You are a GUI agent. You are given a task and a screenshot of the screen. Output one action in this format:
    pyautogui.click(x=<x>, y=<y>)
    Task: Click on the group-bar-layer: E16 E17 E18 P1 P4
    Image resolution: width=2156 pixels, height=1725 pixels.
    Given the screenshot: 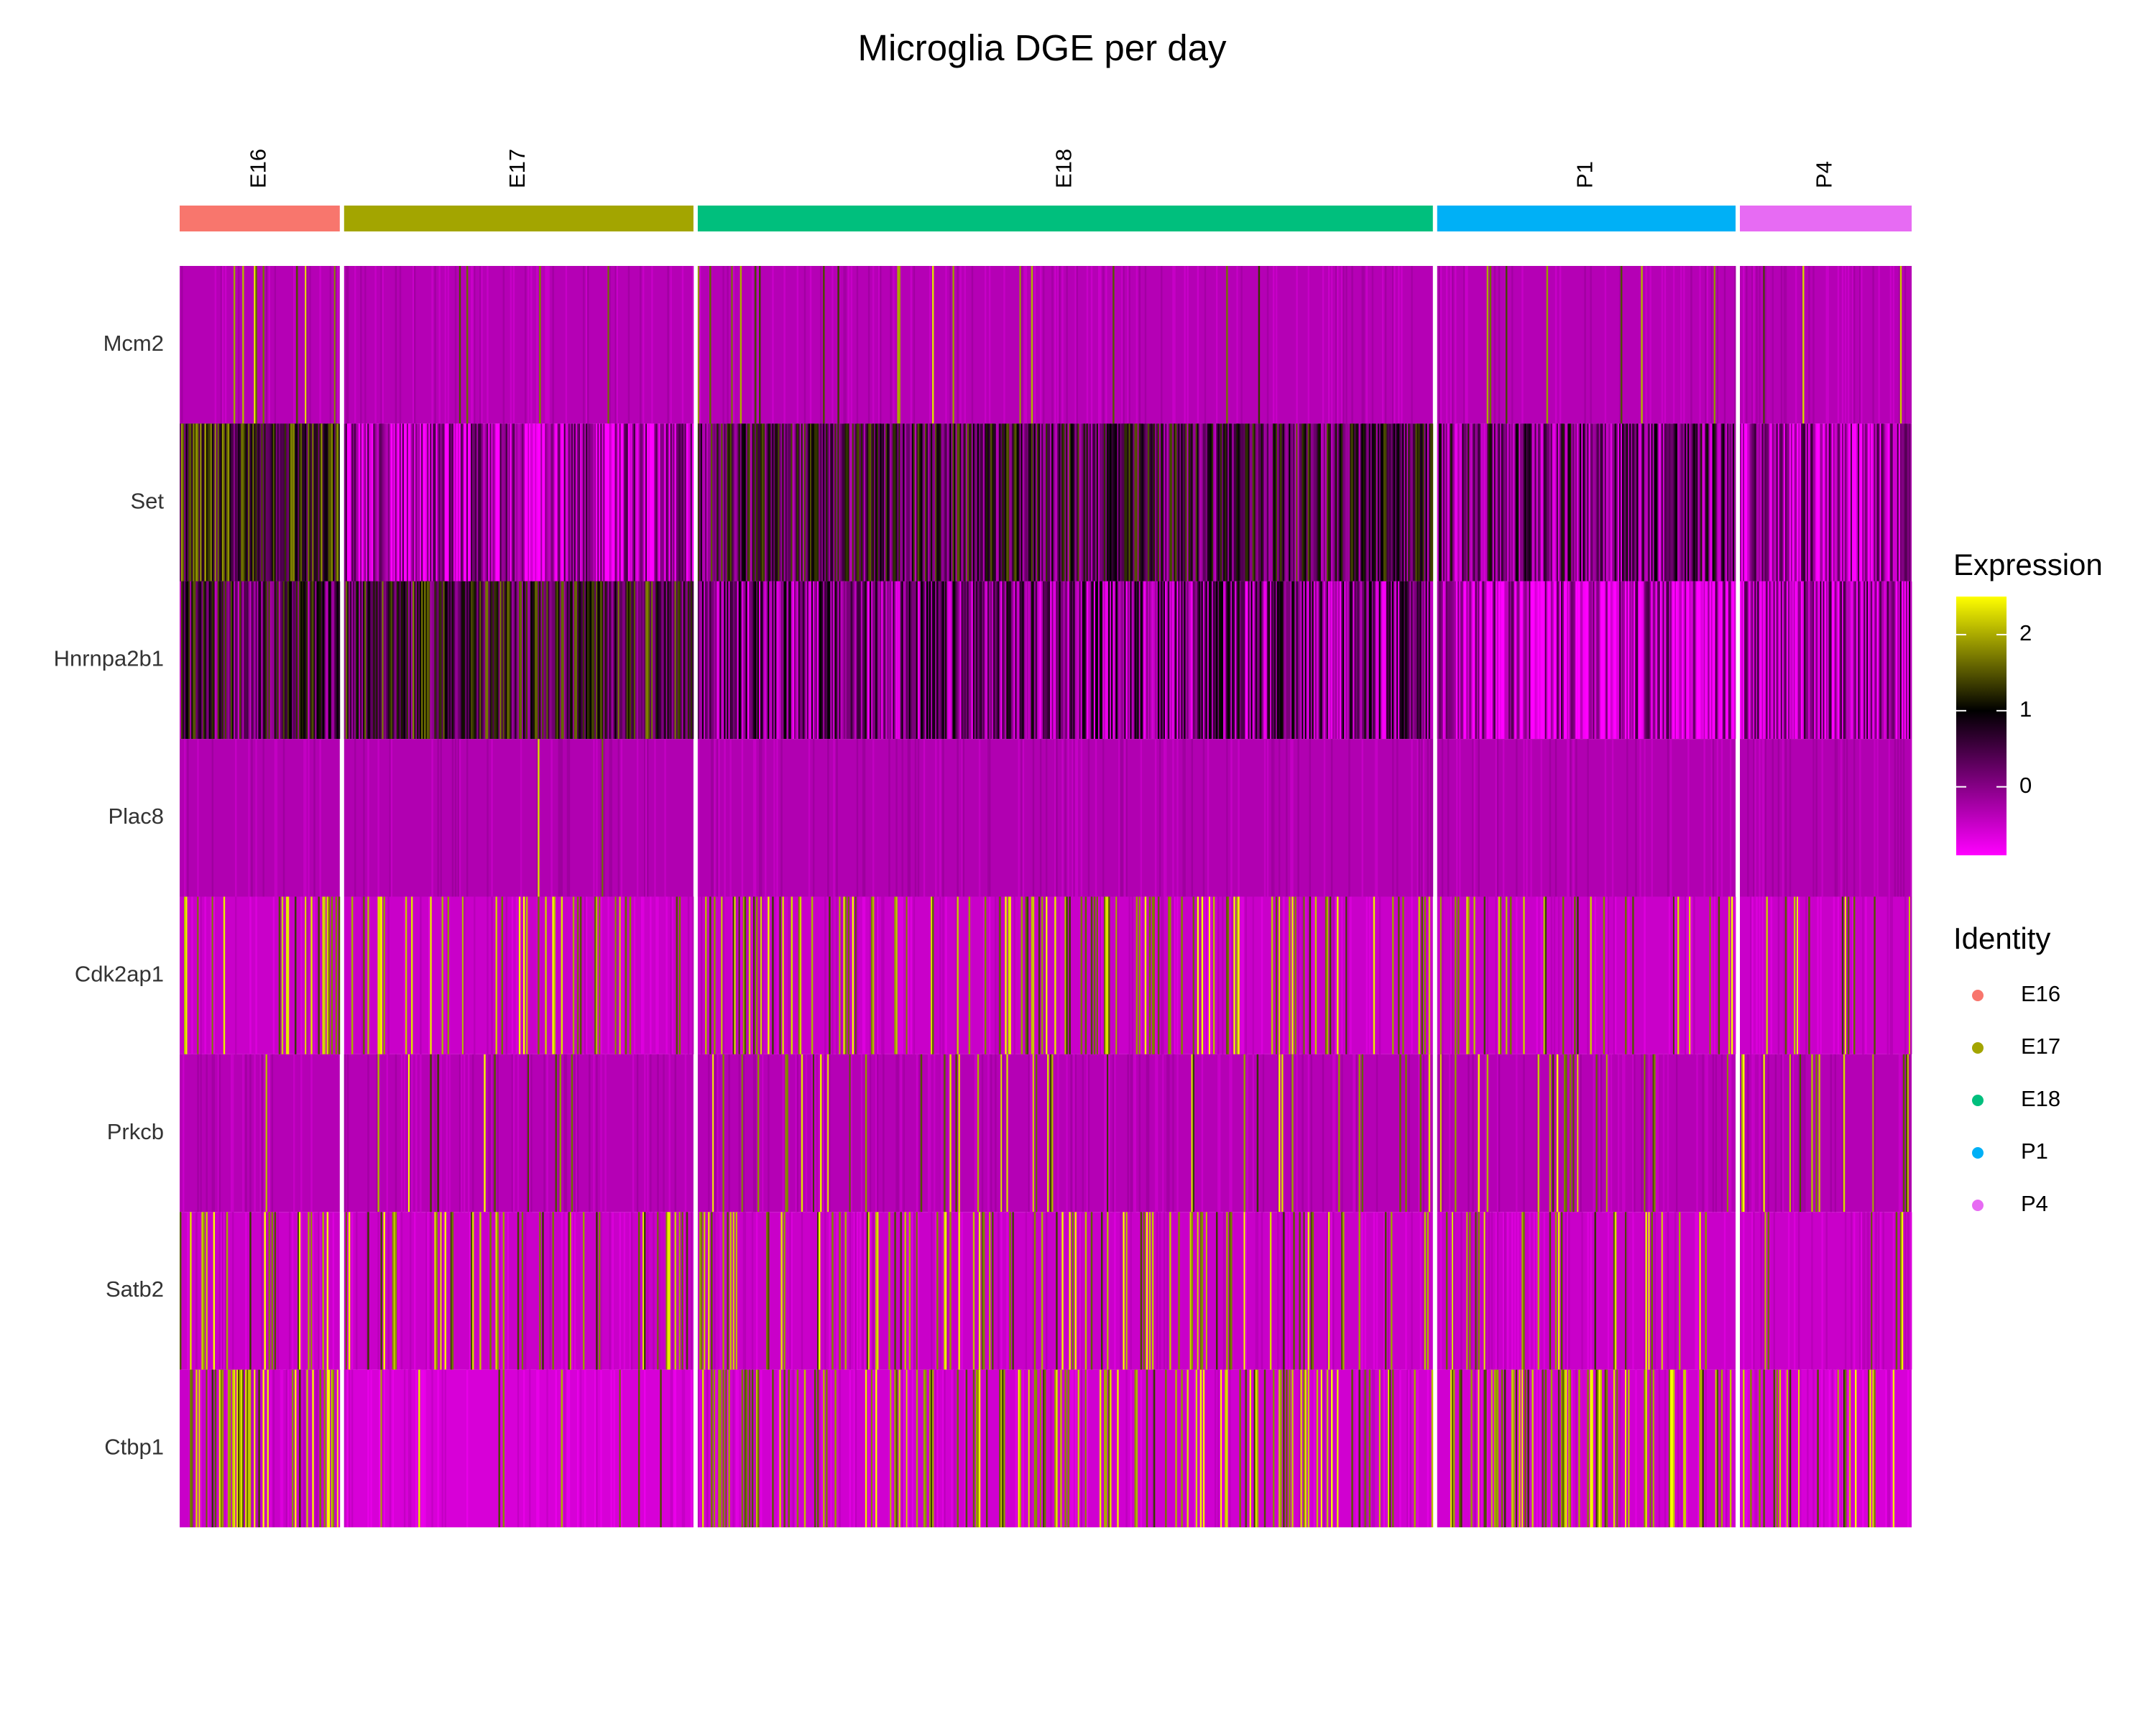 What is the action you would take?
    pyautogui.click(x=1046, y=190)
    